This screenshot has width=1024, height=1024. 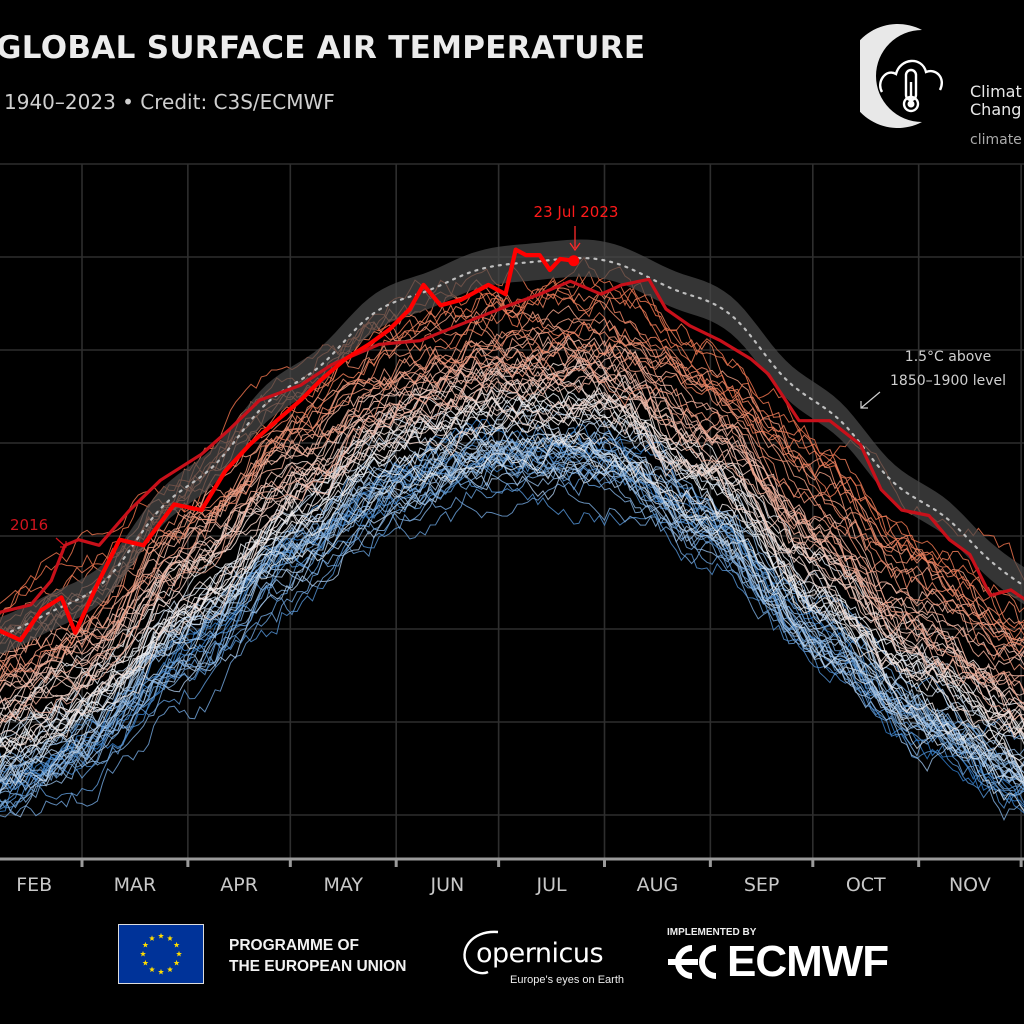 What do you see at coordinates (135, 885) in the screenshot?
I see `month-label-mar: MAR` at bounding box center [135, 885].